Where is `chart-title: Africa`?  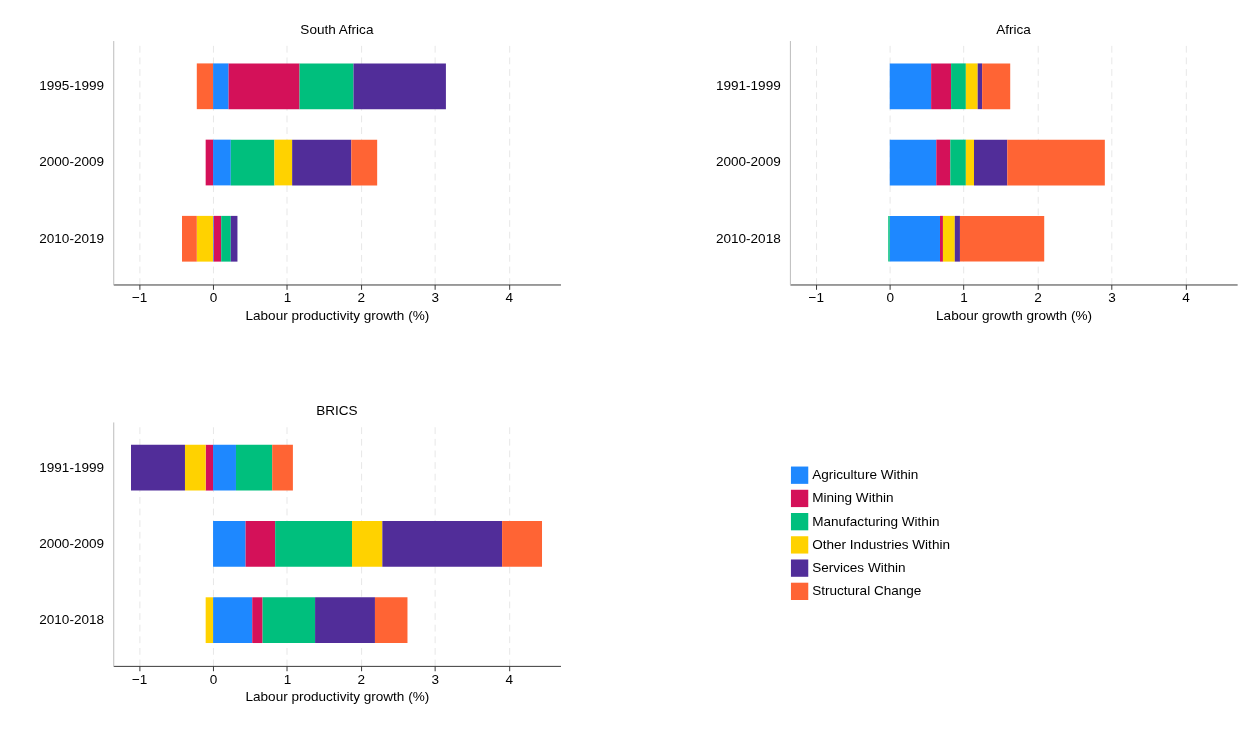 chart-title: Africa is located at coordinates (1014, 29).